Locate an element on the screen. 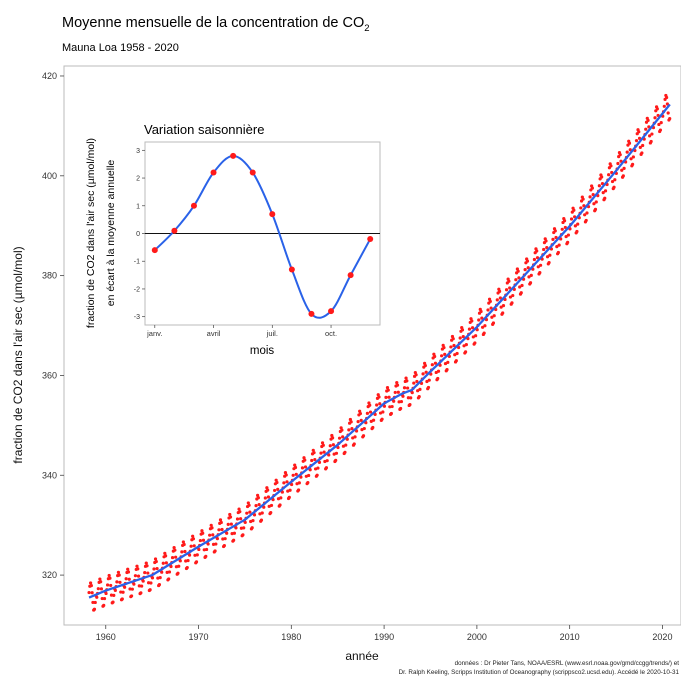  x-tick-label: 2020 is located at coordinates (662, 637).